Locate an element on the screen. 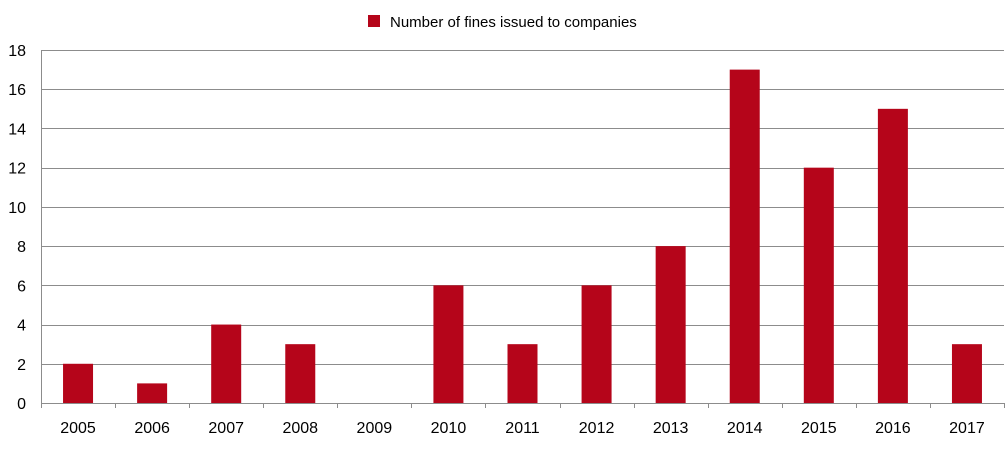 The image size is (1006, 463). x-tick-label-2016: 2016 is located at coordinates (893, 428).